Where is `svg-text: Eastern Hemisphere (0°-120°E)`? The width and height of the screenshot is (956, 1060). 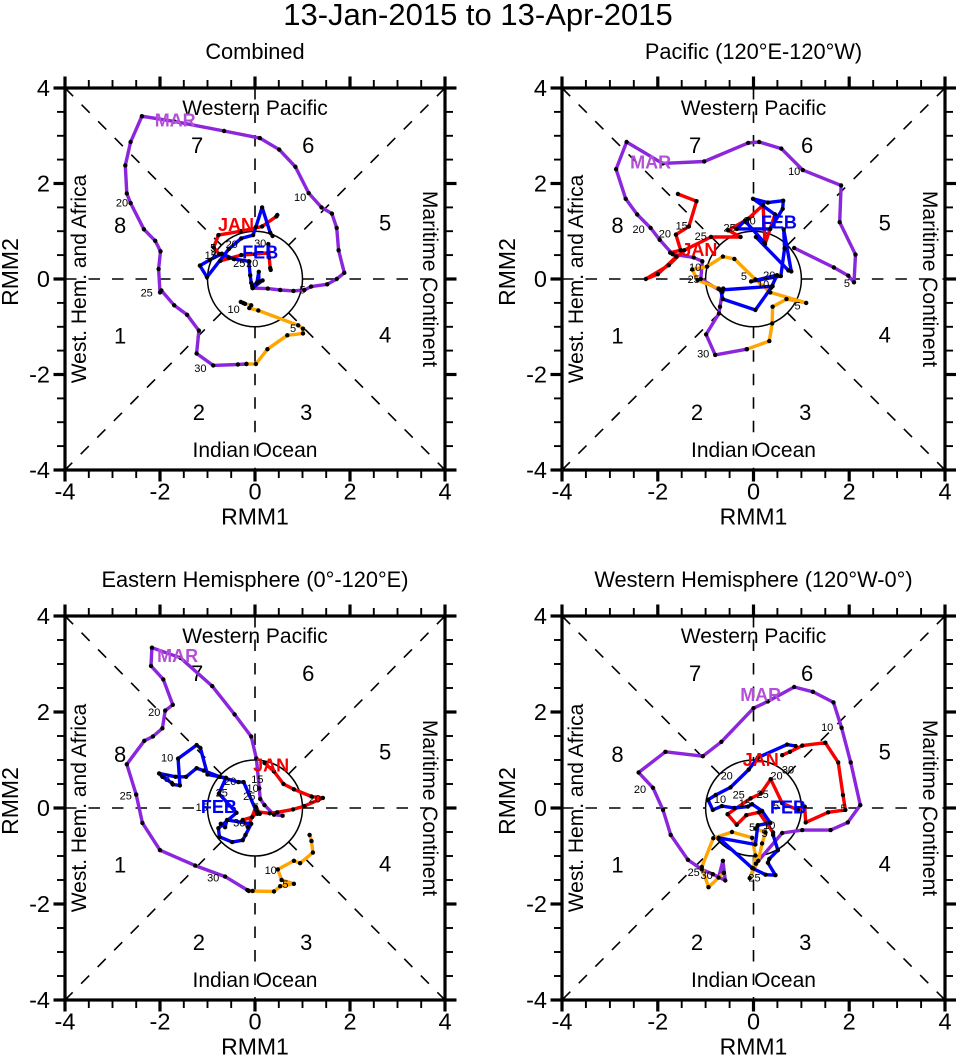
svg-text: Eastern Hemisphere (0°-120°E) is located at coordinates (255, 579).